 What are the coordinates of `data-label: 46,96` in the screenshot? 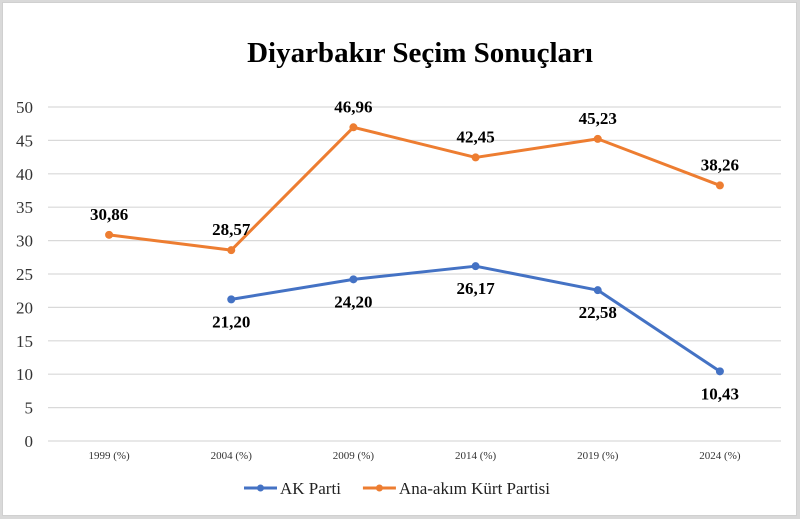 It's located at (353, 106).